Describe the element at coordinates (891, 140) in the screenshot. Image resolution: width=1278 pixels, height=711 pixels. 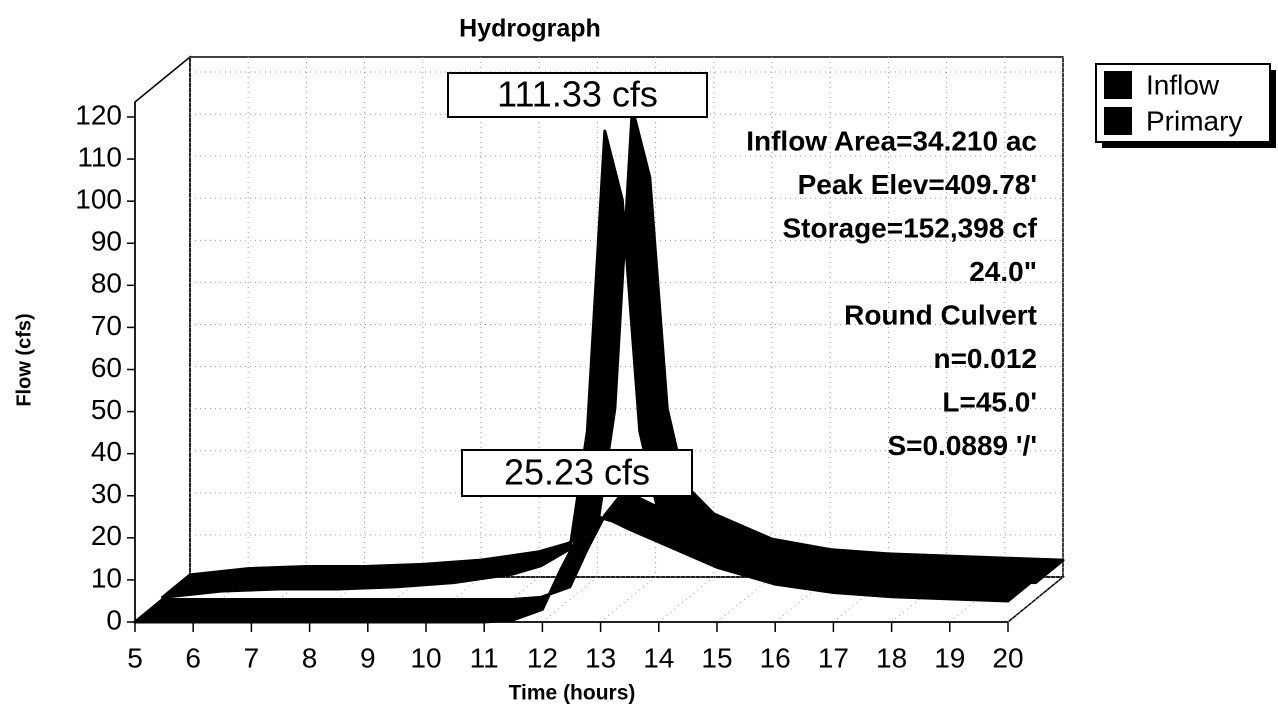
I see `info-line: Inflow Area=34.210 ac` at that location.